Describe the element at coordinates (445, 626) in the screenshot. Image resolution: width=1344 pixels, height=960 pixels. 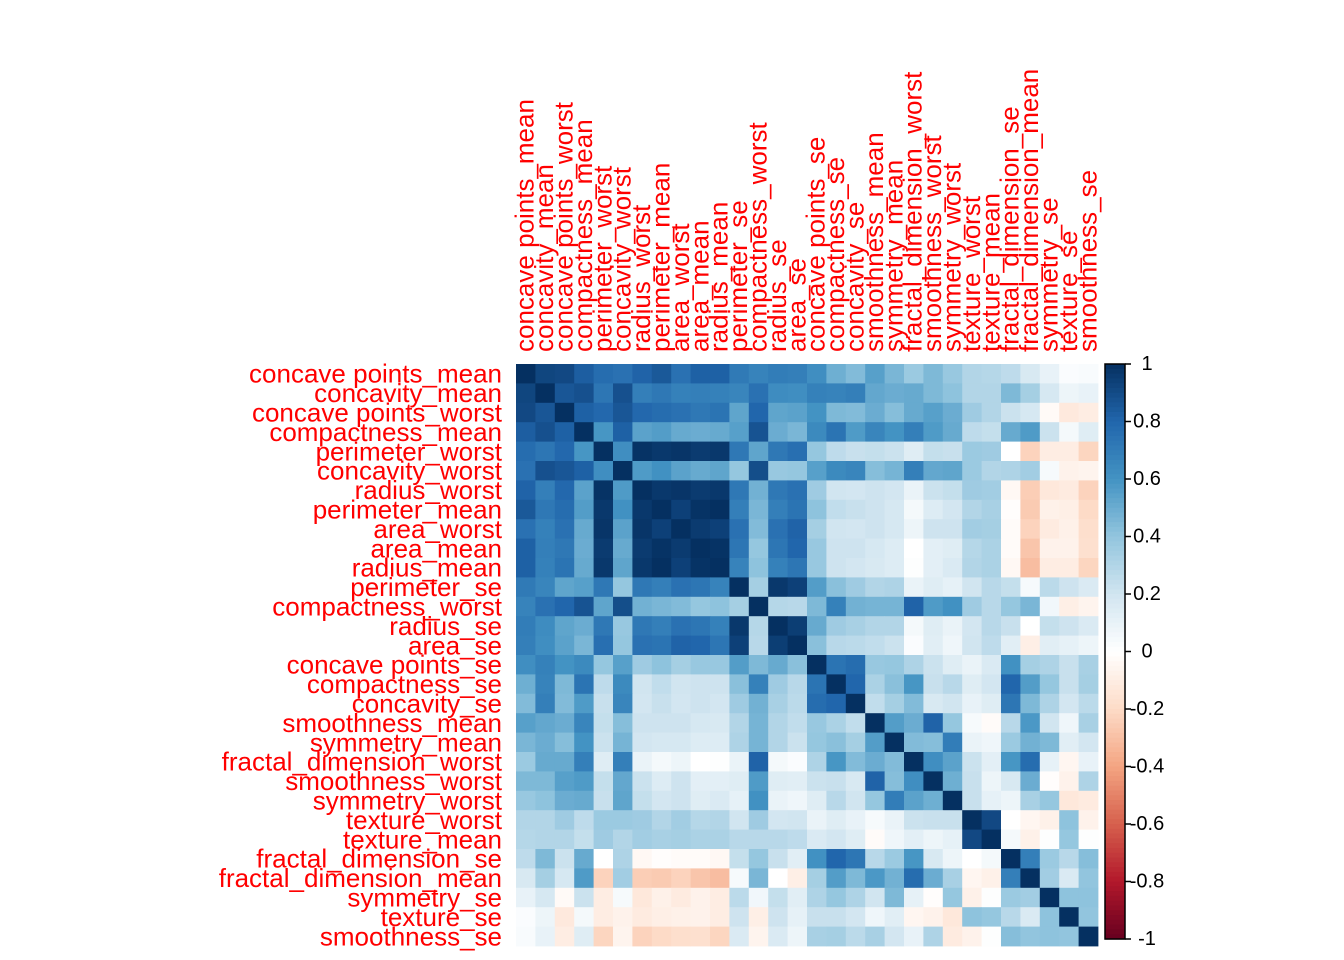
I see `row-label: radius_se` at that location.